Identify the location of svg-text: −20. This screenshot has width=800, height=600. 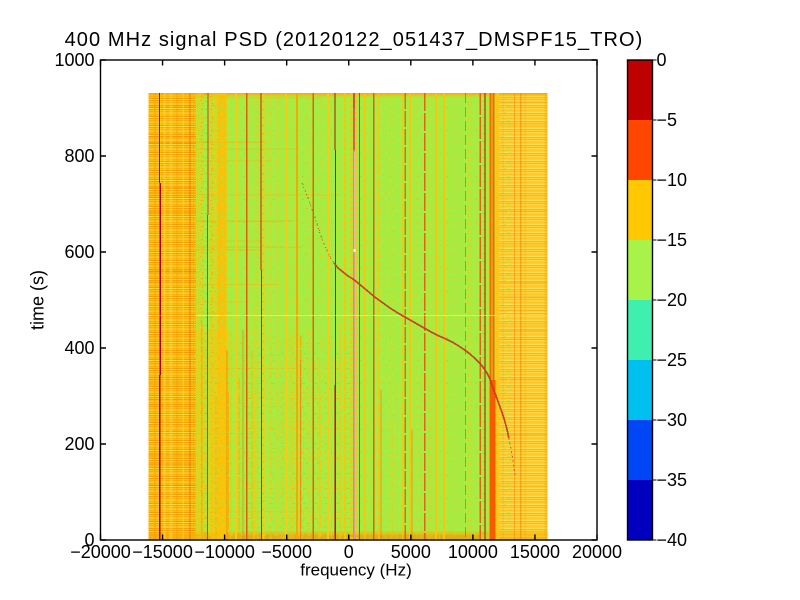
(672, 300).